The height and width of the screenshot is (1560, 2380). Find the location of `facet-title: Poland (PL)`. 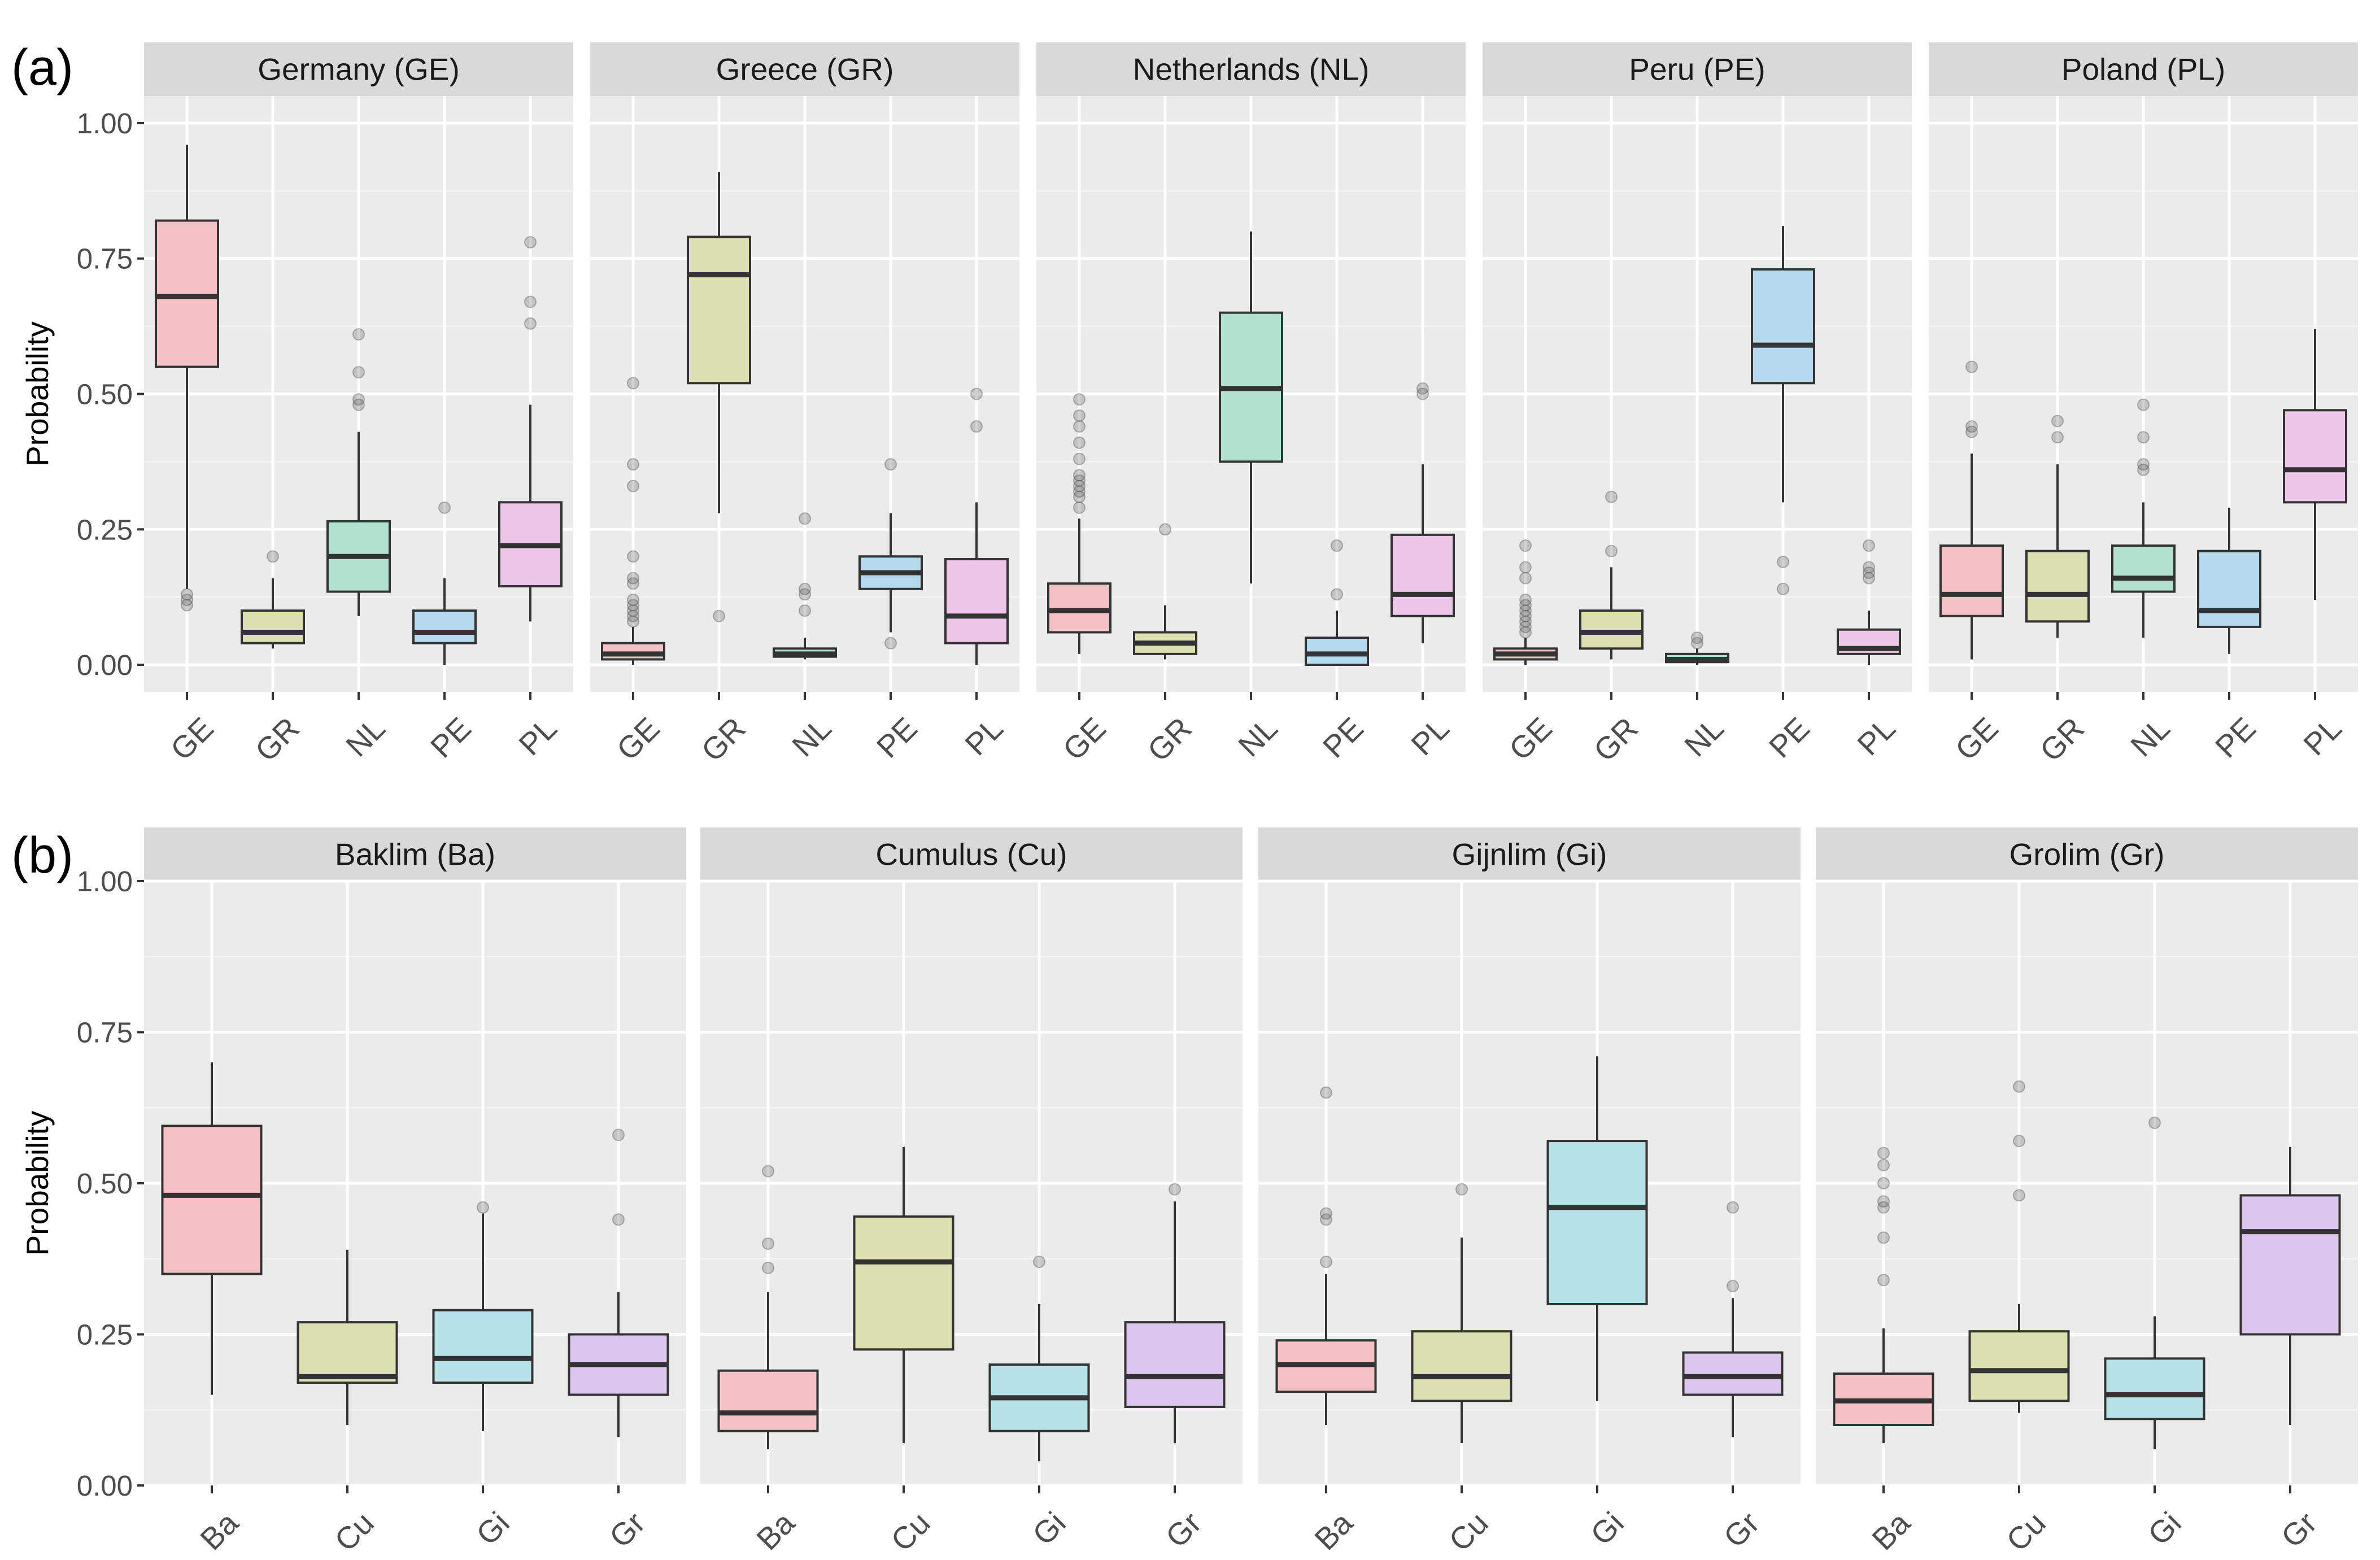

facet-title: Poland (PL) is located at coordinates (2143, 69).